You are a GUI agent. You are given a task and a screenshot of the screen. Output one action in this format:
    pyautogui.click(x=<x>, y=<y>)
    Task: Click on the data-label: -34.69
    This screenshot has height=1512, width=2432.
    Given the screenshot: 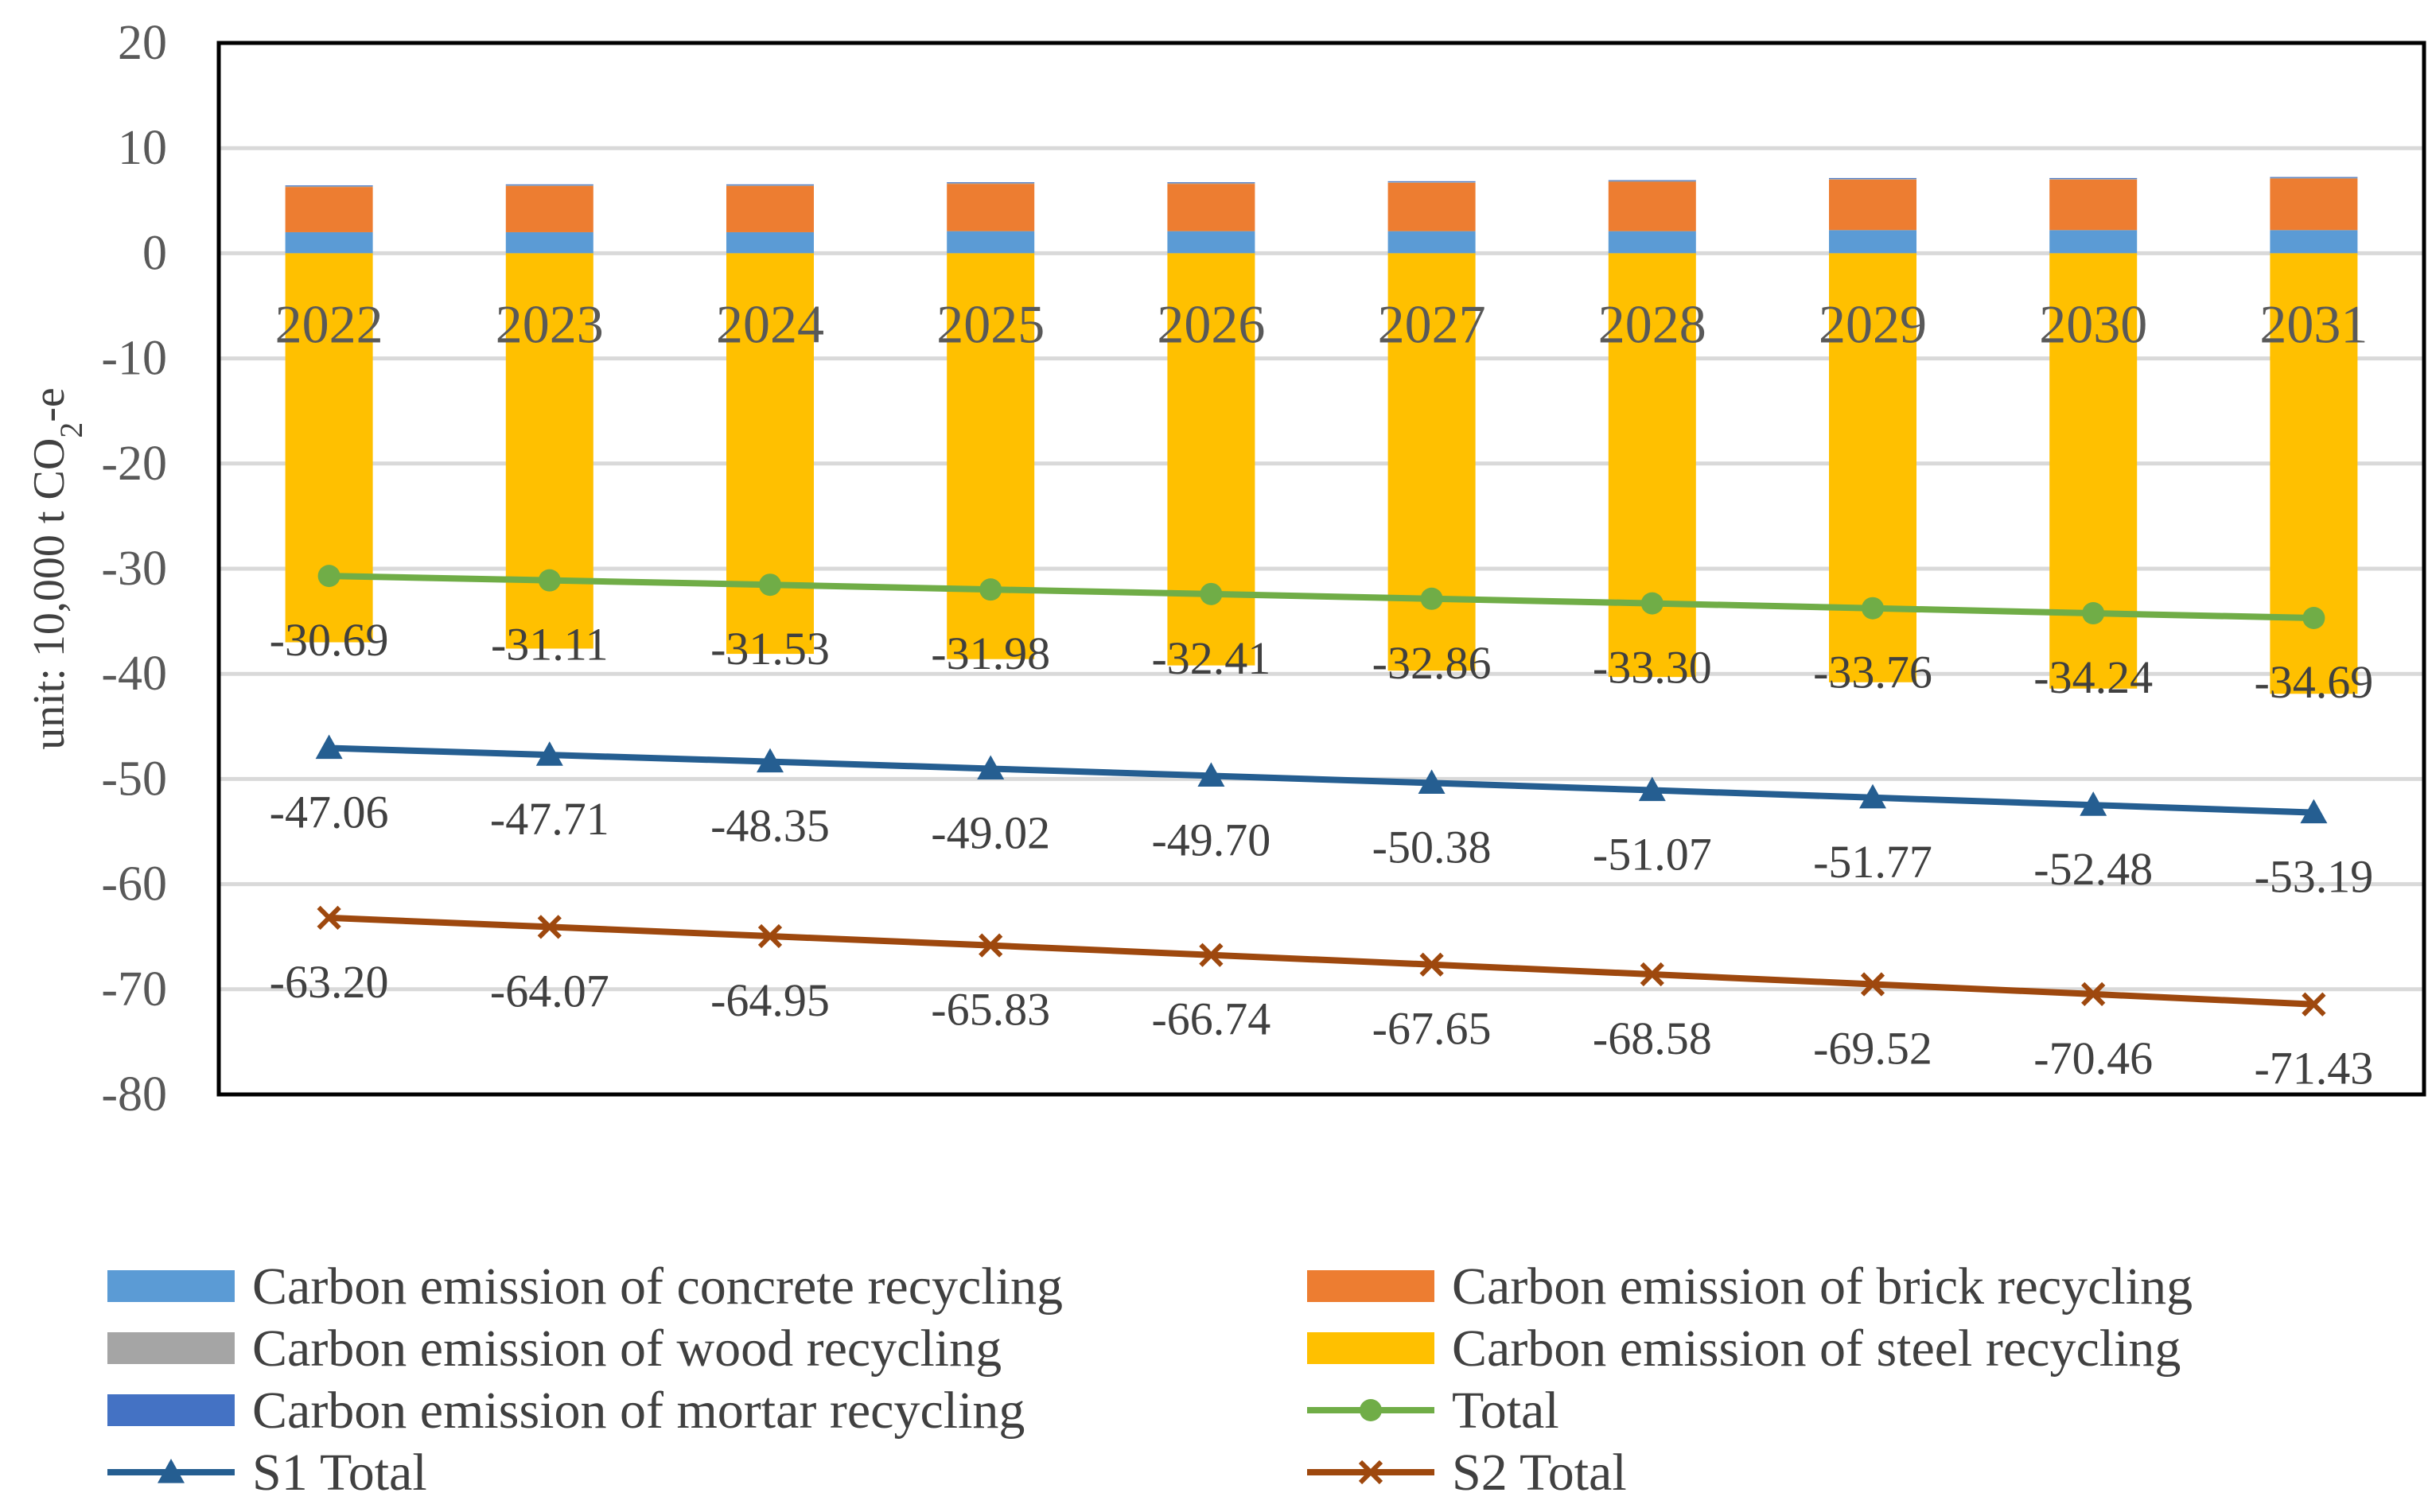 What is the action you would take?
    pyautogui.click(x=2313, y=682)
    